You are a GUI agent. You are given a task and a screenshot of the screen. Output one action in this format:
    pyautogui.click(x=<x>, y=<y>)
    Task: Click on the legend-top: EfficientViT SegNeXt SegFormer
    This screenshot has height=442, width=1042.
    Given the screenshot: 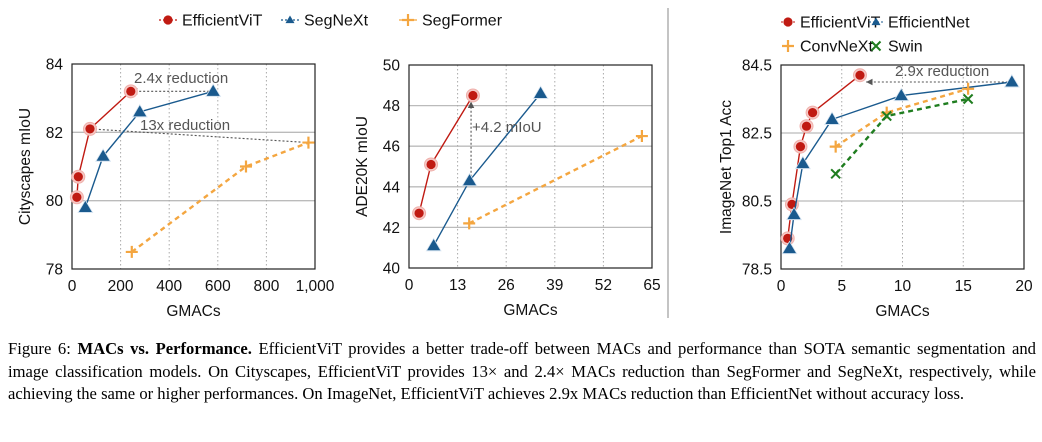 What is the action you would take?
    pyautogui.click(x=331, y=21)
    